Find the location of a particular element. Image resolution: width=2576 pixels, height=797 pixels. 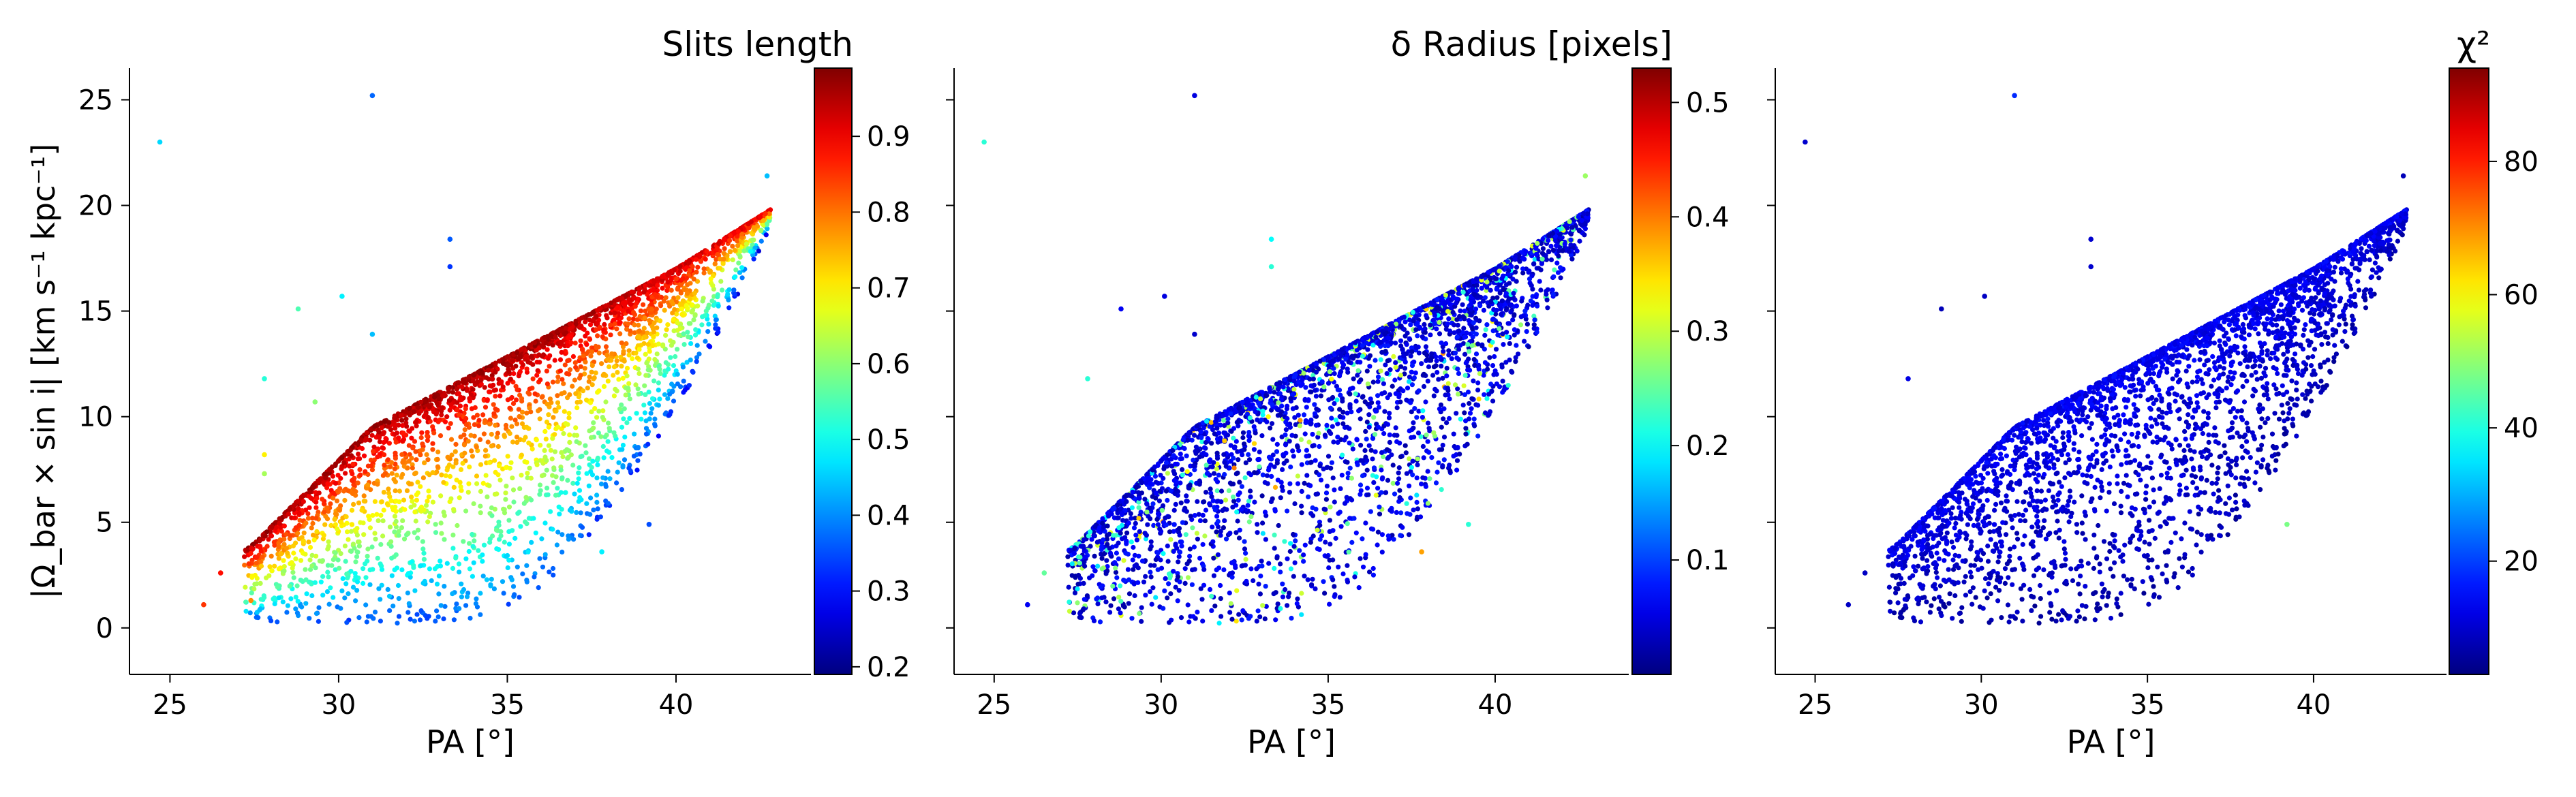

y-tick-label: 20 is located at coordinates (95, 206).